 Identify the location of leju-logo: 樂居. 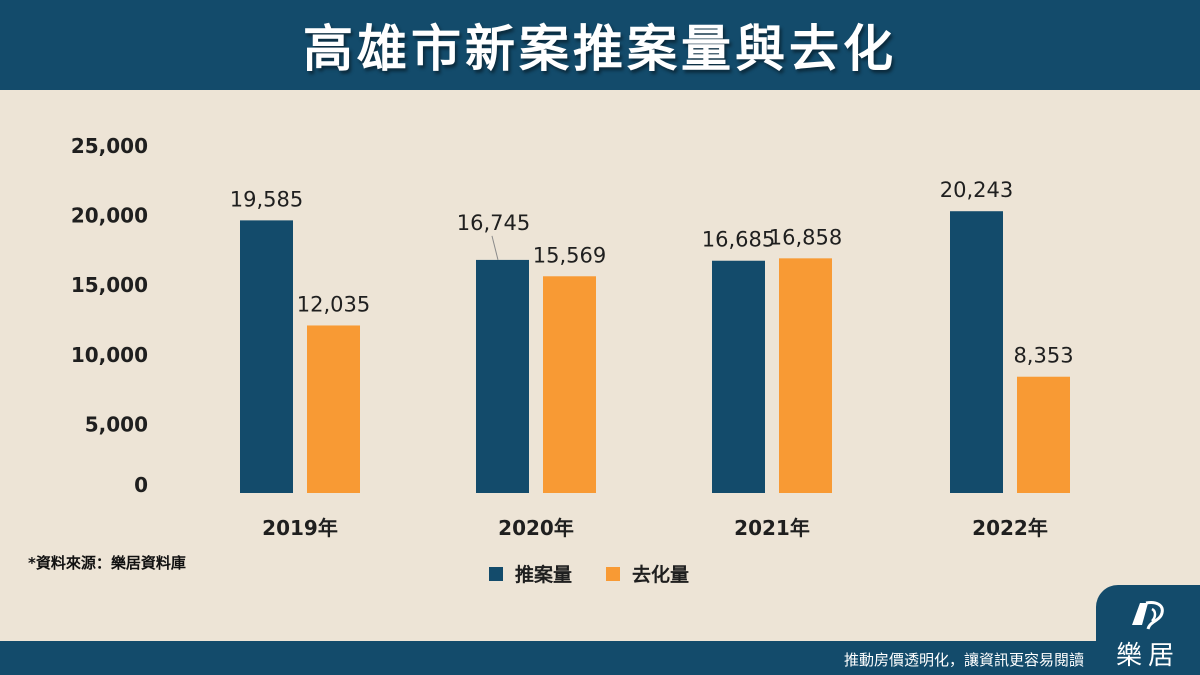
(1148, 630).